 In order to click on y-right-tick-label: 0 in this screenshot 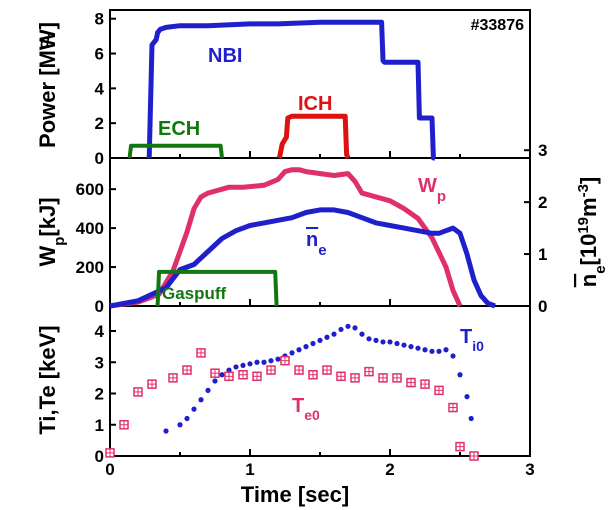, I will do `click(542, 306)`.